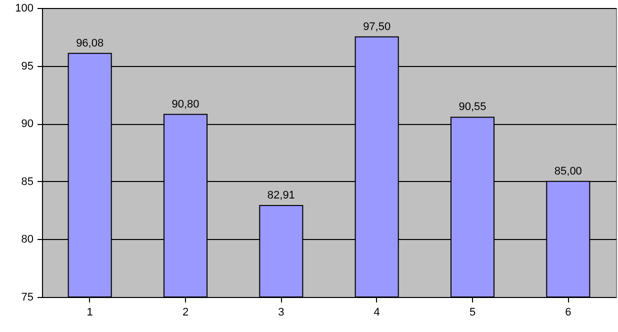 The width and height of the screenshot is (618, 332). Describe the element at coordinates (281, 312) in the screenshot. I see `x-tick-label: 3` at that location.